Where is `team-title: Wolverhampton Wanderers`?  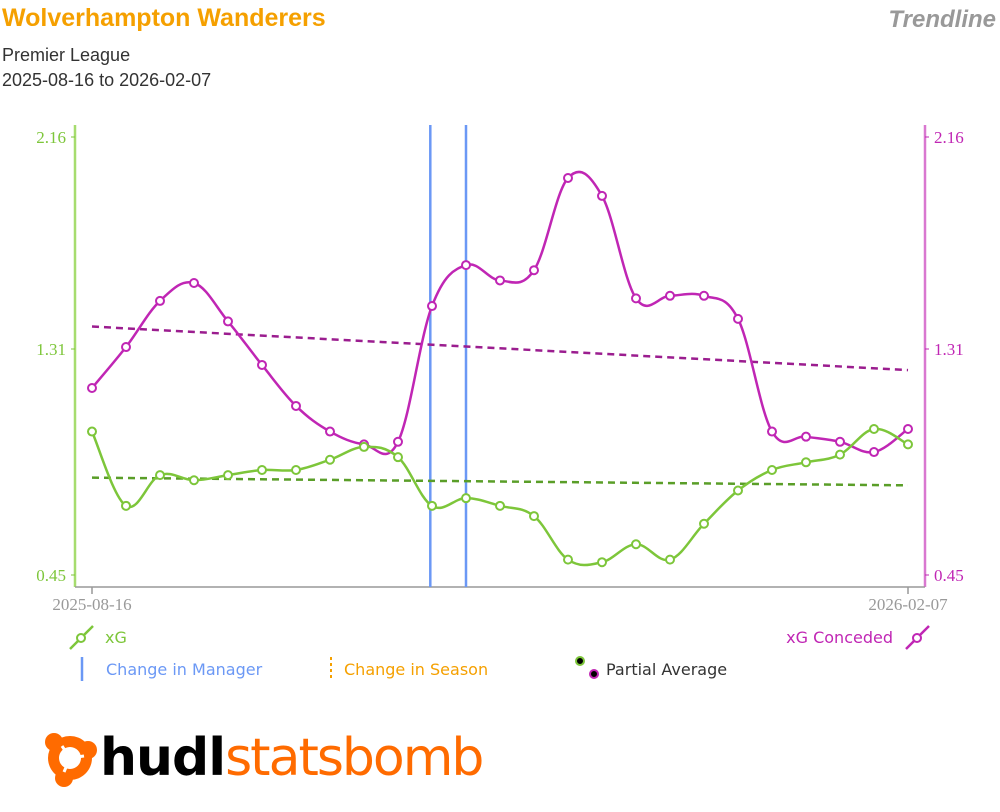
team-title: Wolverhampton Wanderers is located at coordinates (164, 18).